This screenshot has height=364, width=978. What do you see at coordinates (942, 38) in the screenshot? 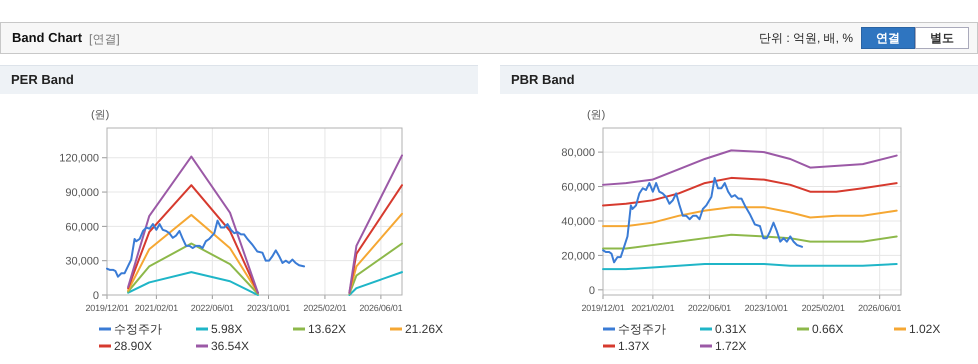
I see `text: 별도` at bounding box center [942, 38].